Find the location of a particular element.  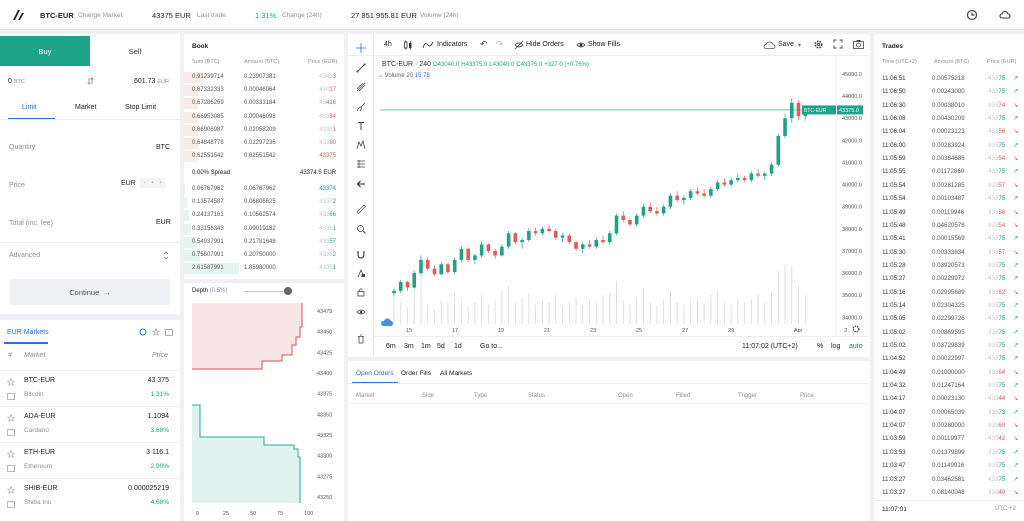

trendline-icon is located at coordinates (361, 68).